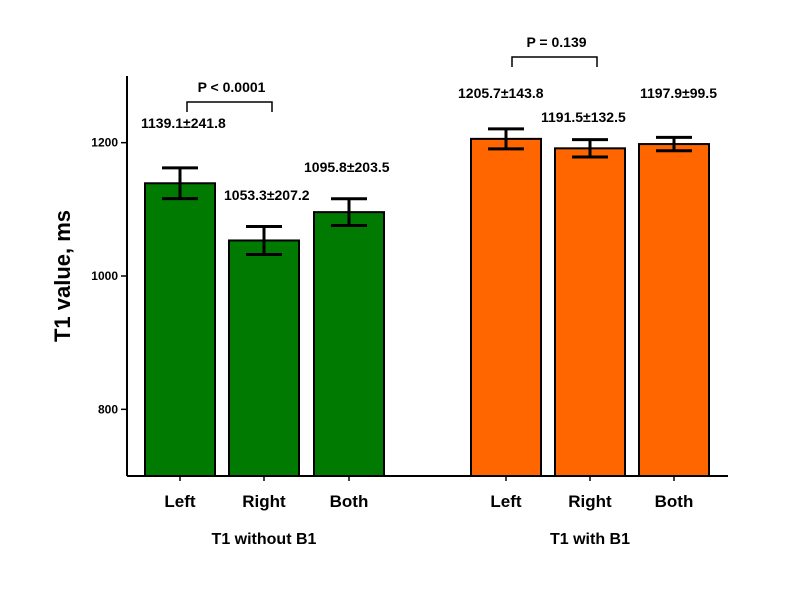  I want to click on bar-without-b1-left, so click(180, 329).